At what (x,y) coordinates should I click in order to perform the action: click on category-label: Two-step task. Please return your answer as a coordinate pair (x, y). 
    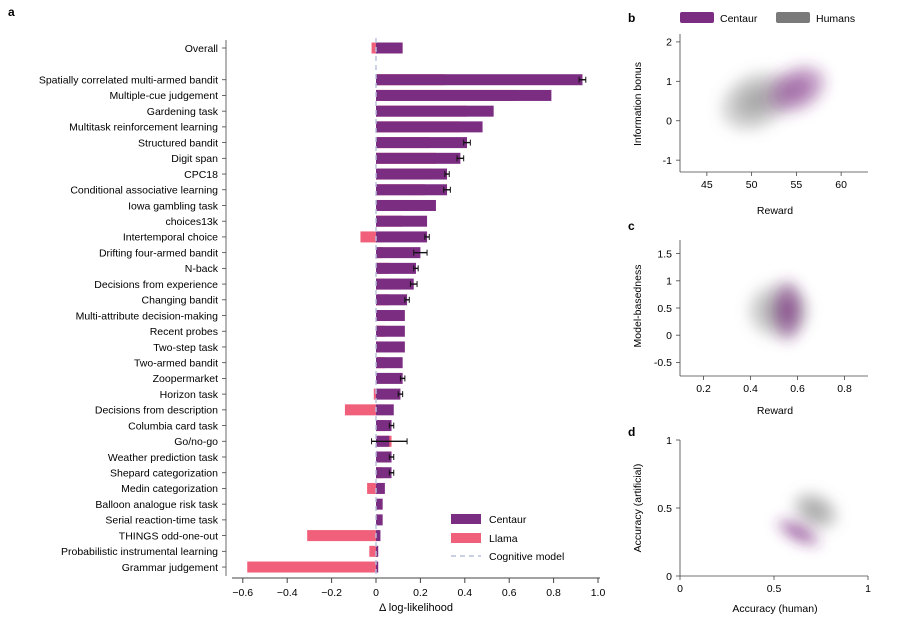
    Looking at the image, I should click on (186, 348).